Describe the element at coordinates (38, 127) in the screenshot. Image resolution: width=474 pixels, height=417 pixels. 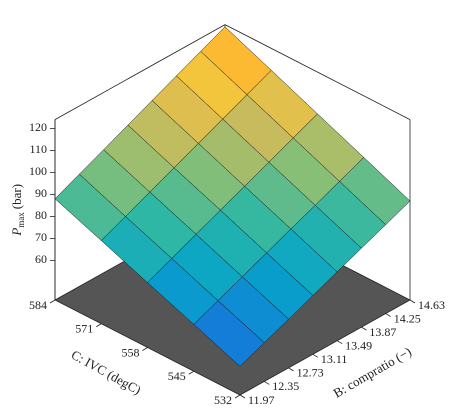
I see `z-tick-label: 120` at that location.